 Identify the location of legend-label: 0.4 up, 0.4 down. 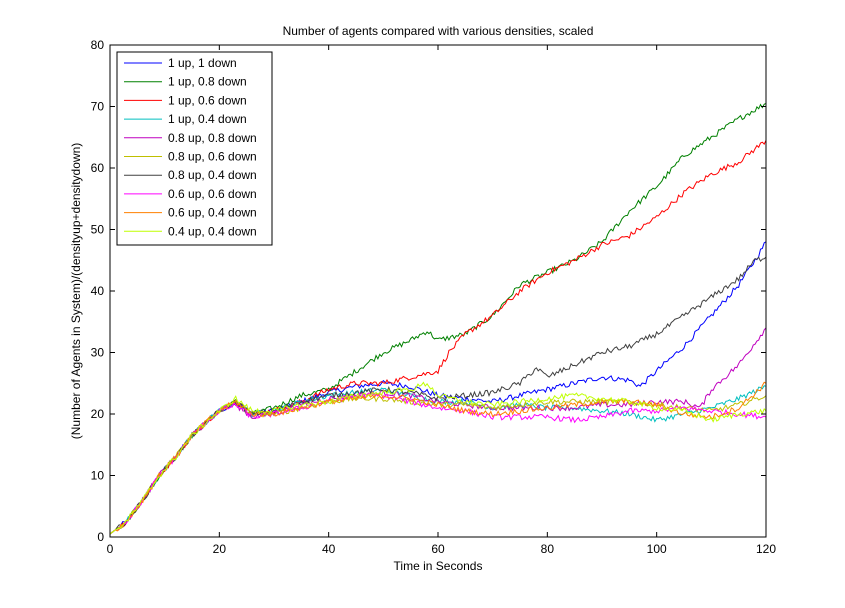
(212, 231).